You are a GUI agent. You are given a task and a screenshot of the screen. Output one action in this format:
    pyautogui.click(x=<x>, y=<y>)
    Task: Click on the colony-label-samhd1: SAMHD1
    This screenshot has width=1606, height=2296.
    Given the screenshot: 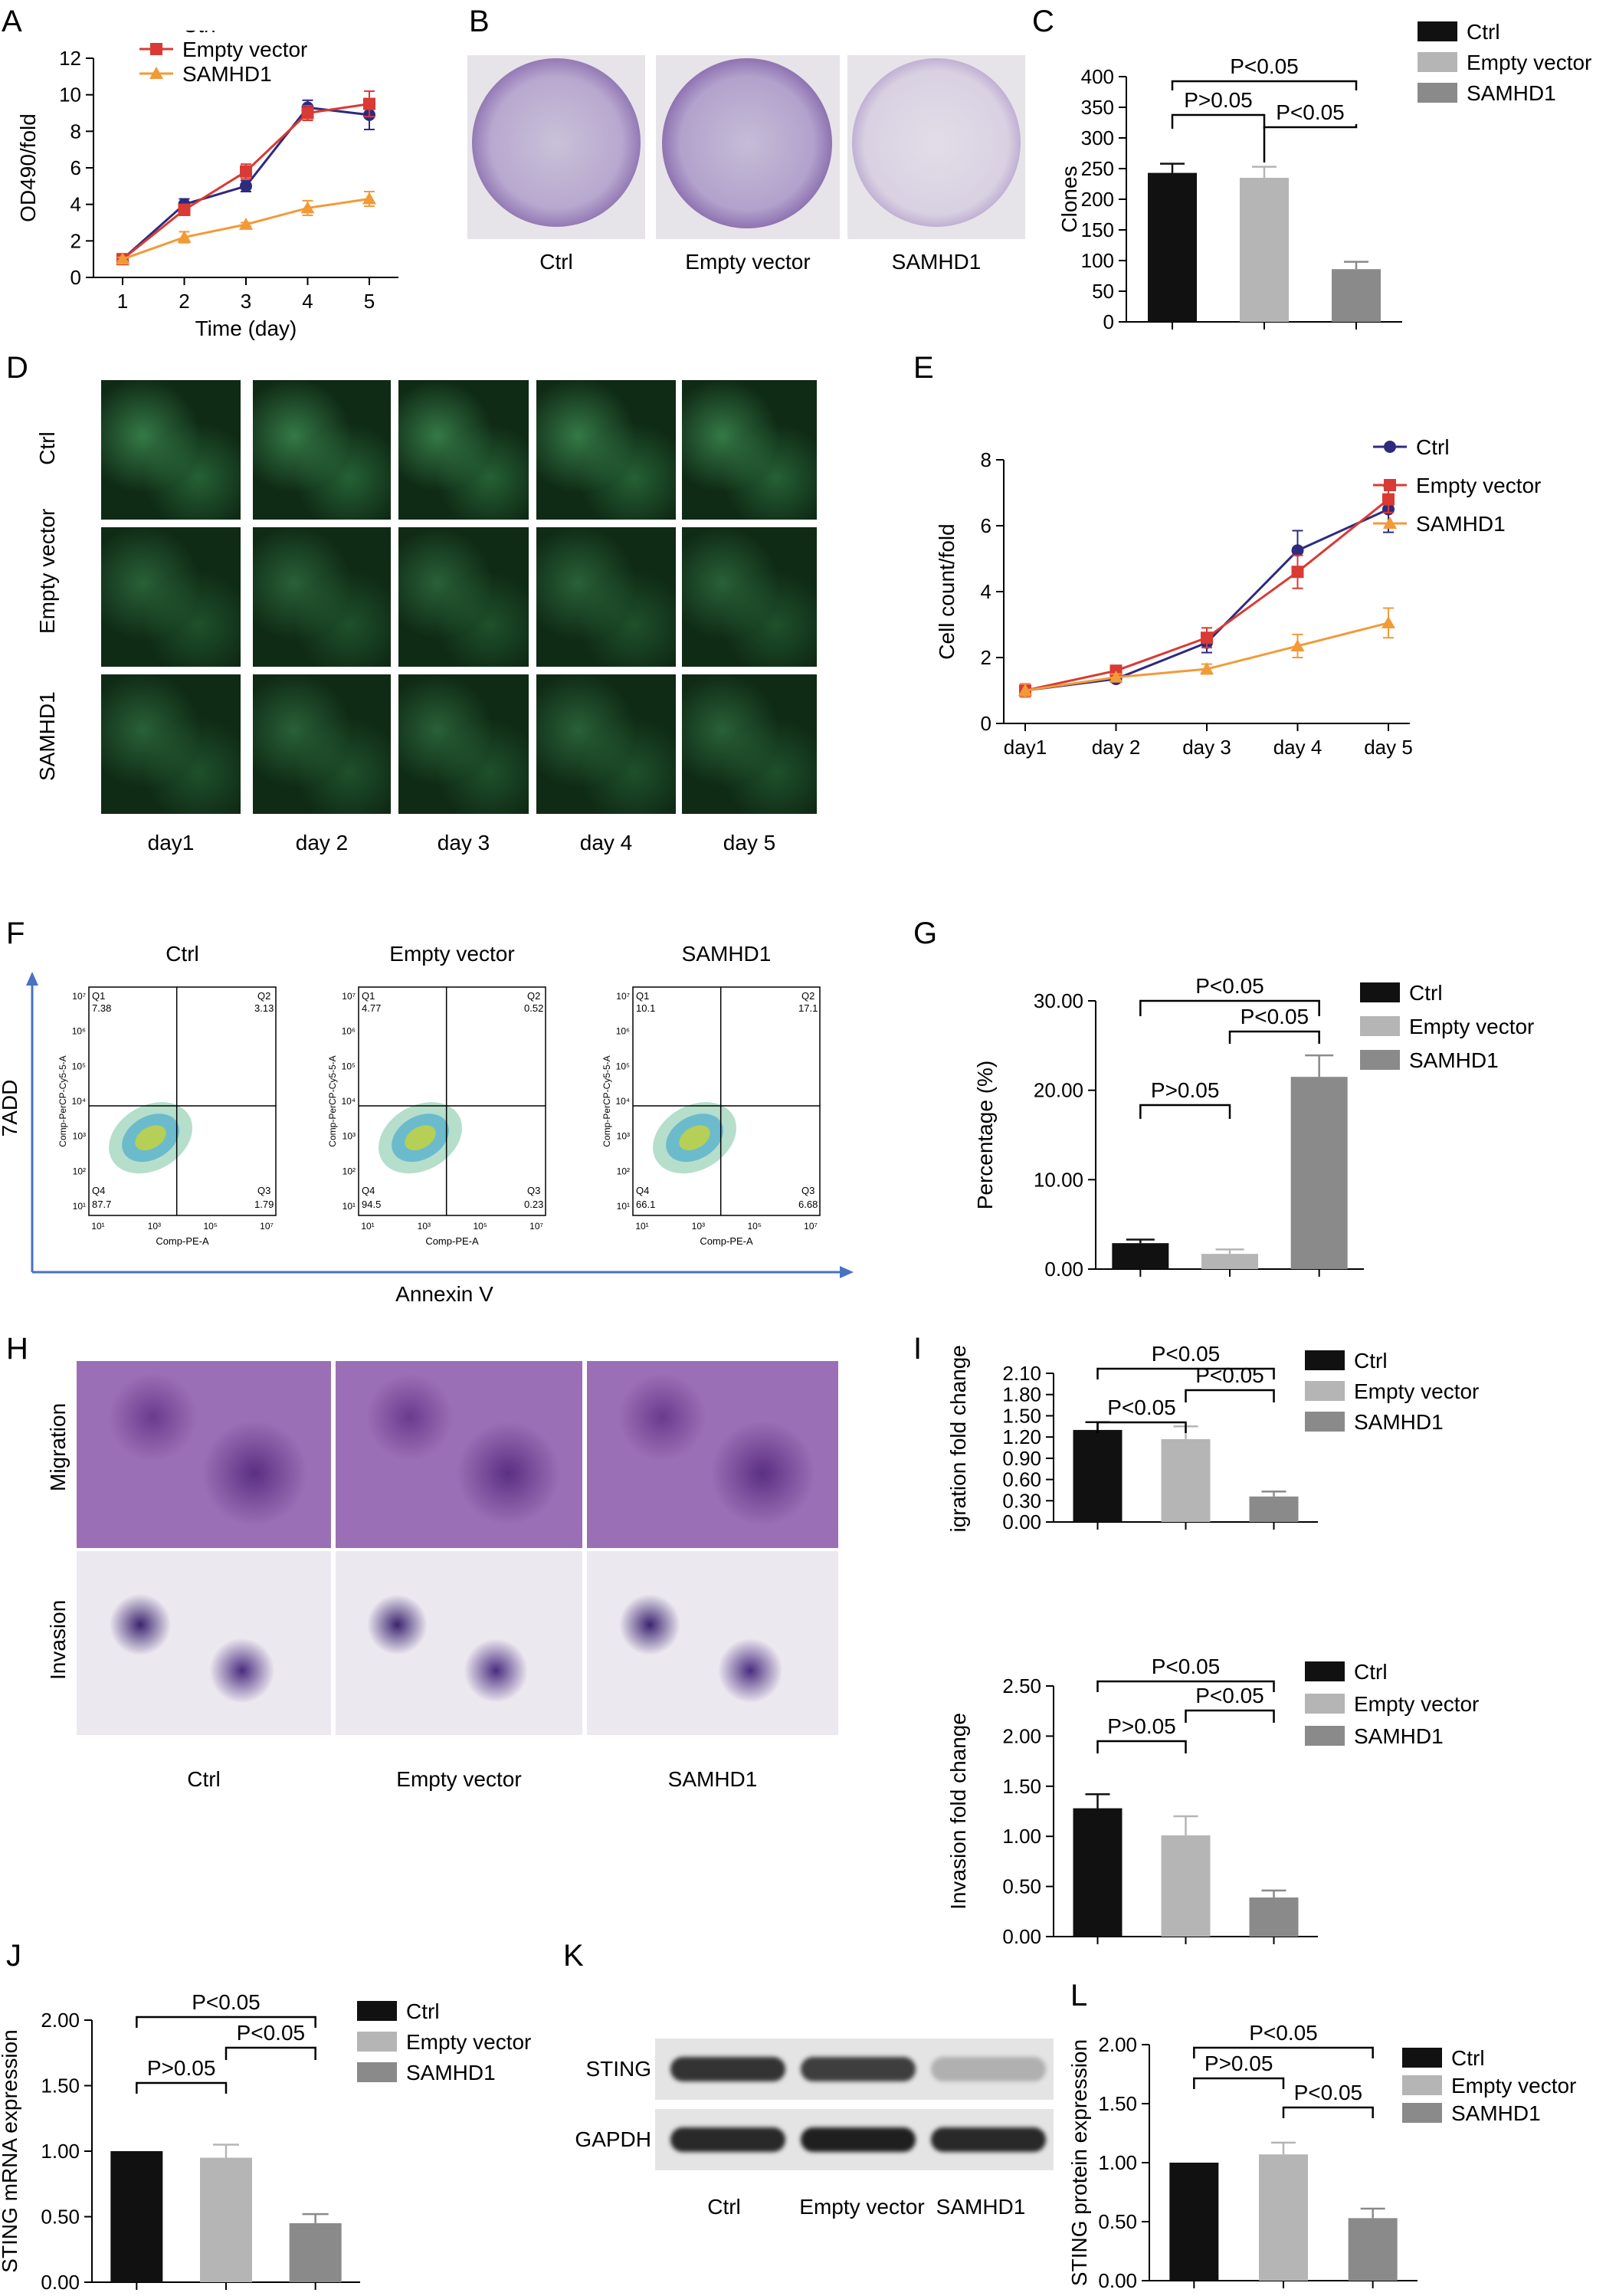 What is the action you would take?
    pyautogui.click(x=936, y=262)
    